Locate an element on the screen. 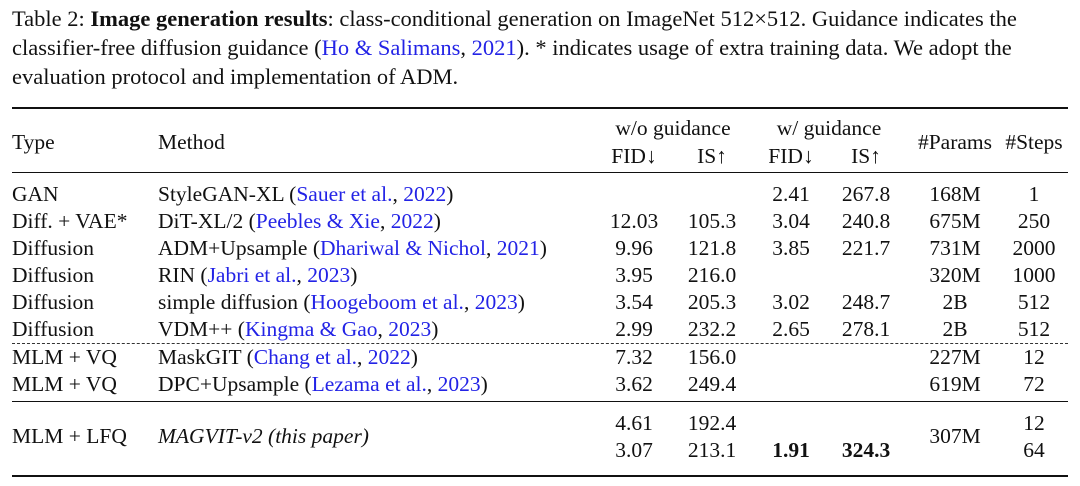  cell-fid-wo: 4.61 is located at coordinates (634, 422).